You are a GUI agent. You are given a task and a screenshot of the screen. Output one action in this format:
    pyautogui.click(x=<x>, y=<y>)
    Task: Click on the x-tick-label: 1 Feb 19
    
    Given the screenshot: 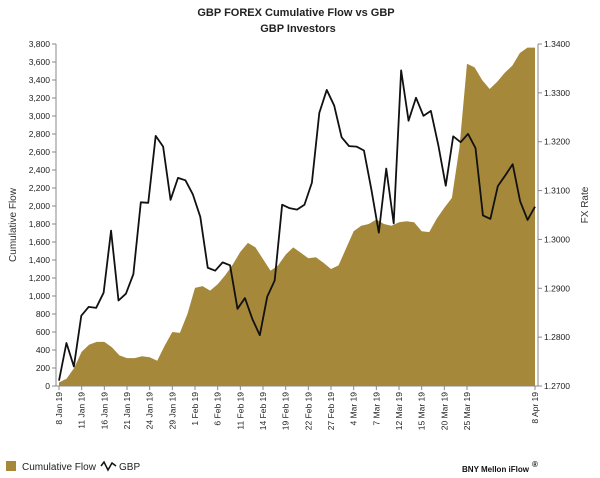 What is the action you would take?
    pyautogui.click(x=195, y=409)
    